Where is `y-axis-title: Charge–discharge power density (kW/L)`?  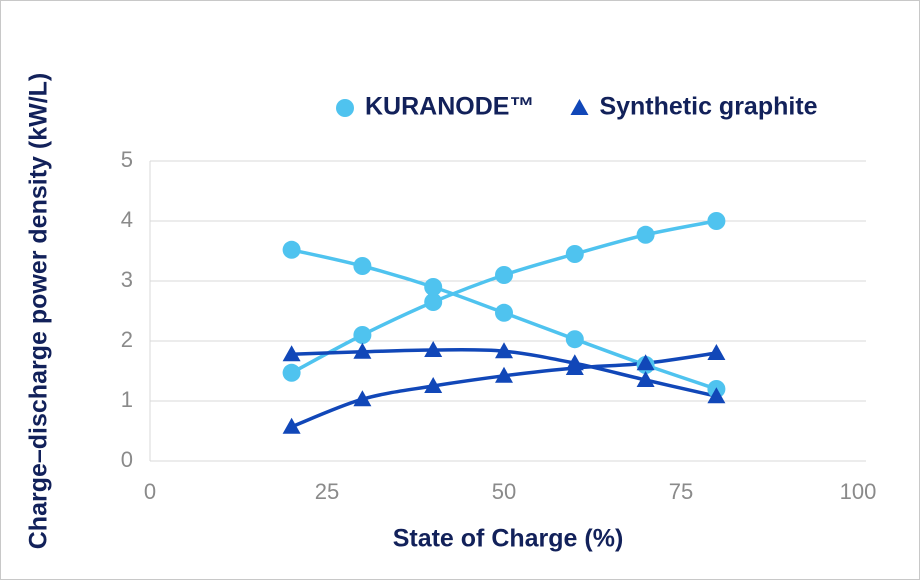
y-axis-title: Charge–discharge power density (kW/L) is located at coordinates (39, 311).